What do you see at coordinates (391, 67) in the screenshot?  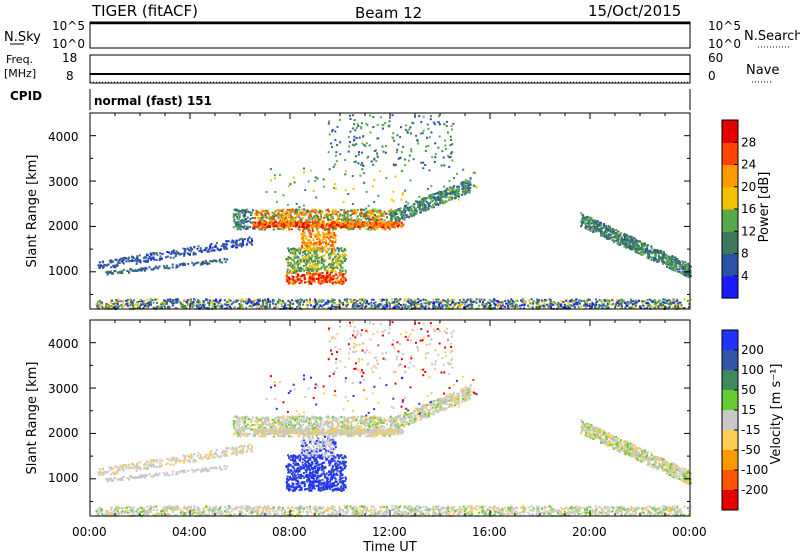 I see `freq-panel: Freq. [MHz] 18 8 60 0 Nave` at bounding box center [391, 67].